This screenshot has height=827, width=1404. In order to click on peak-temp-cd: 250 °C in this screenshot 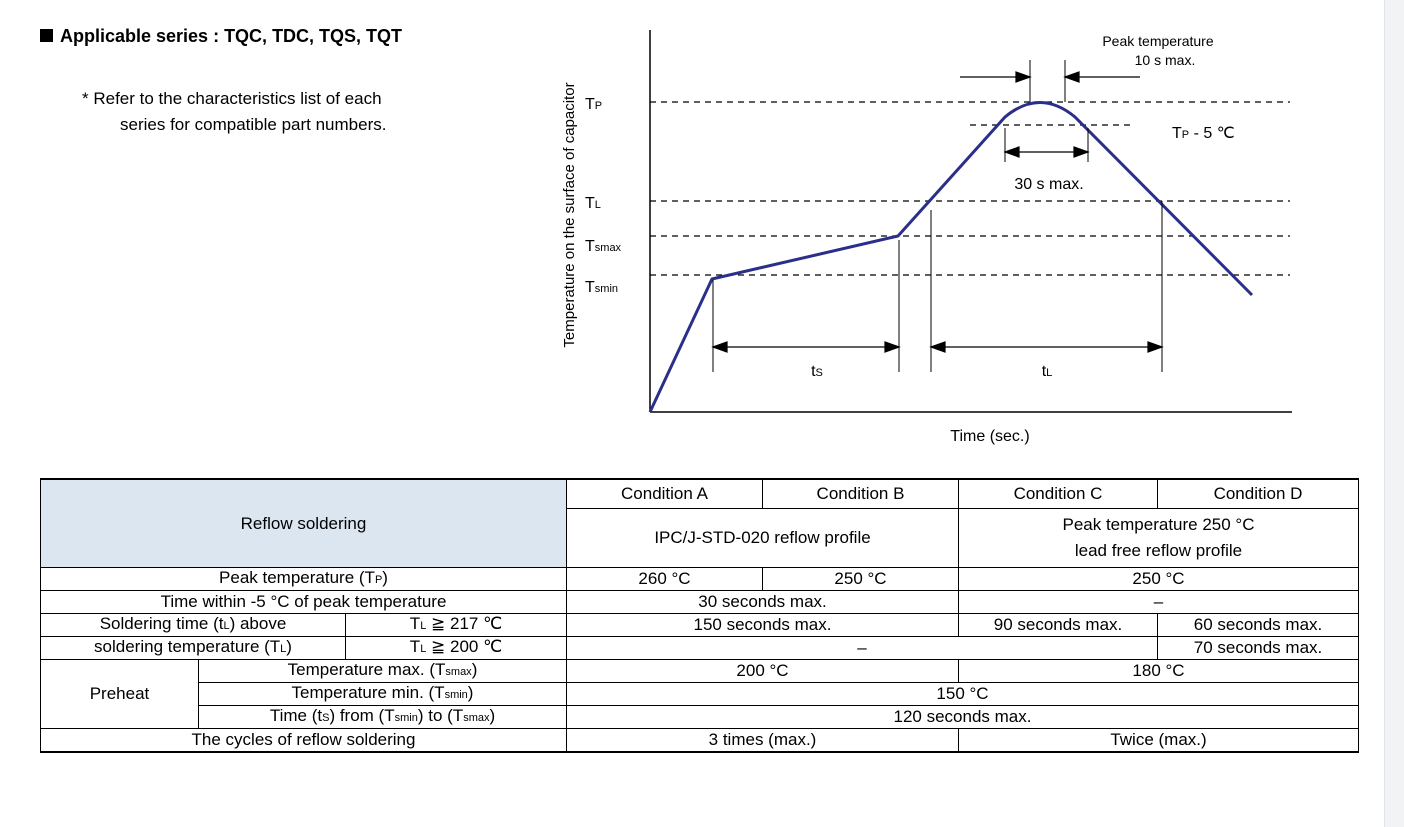, I will do `click(1158, 579)`.